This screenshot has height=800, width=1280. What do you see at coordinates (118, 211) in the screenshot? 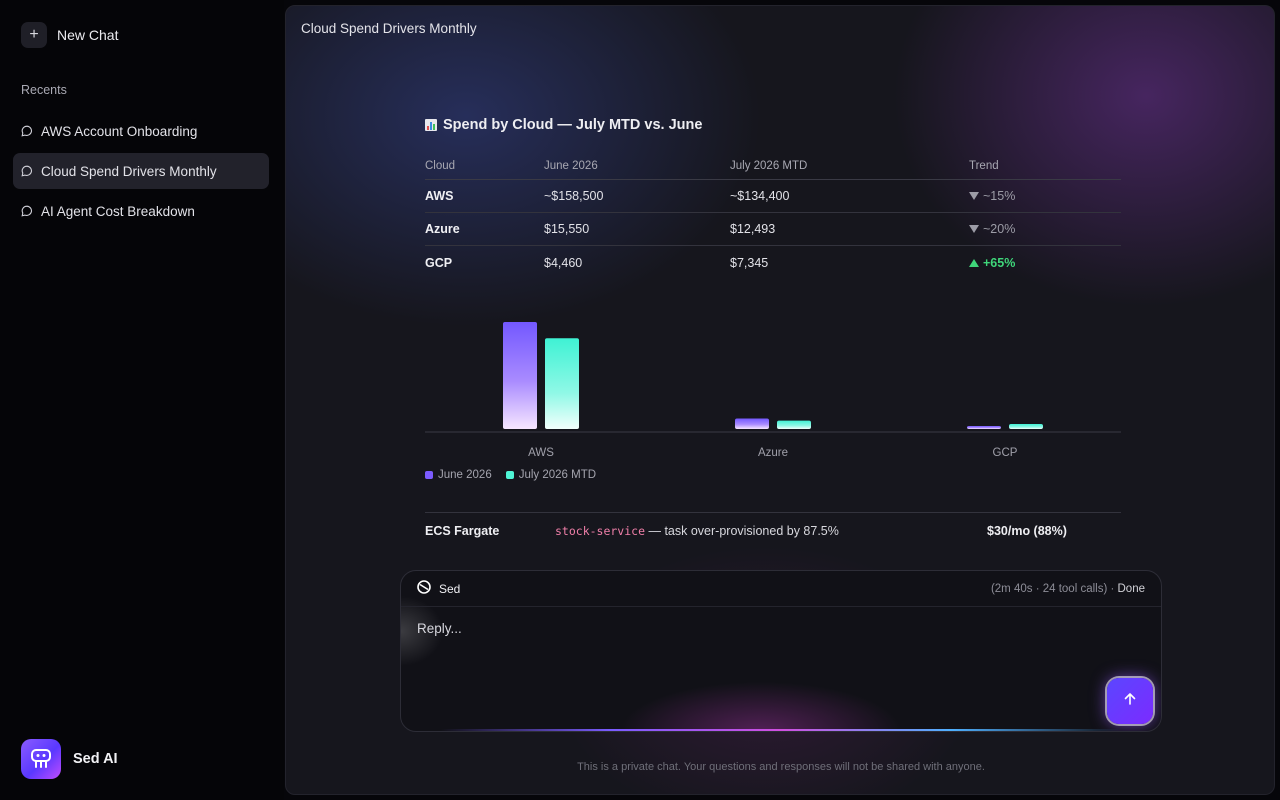
I see `recent-item-label: AI Agent Cost Breakdown` at bounding box center [118, 211].